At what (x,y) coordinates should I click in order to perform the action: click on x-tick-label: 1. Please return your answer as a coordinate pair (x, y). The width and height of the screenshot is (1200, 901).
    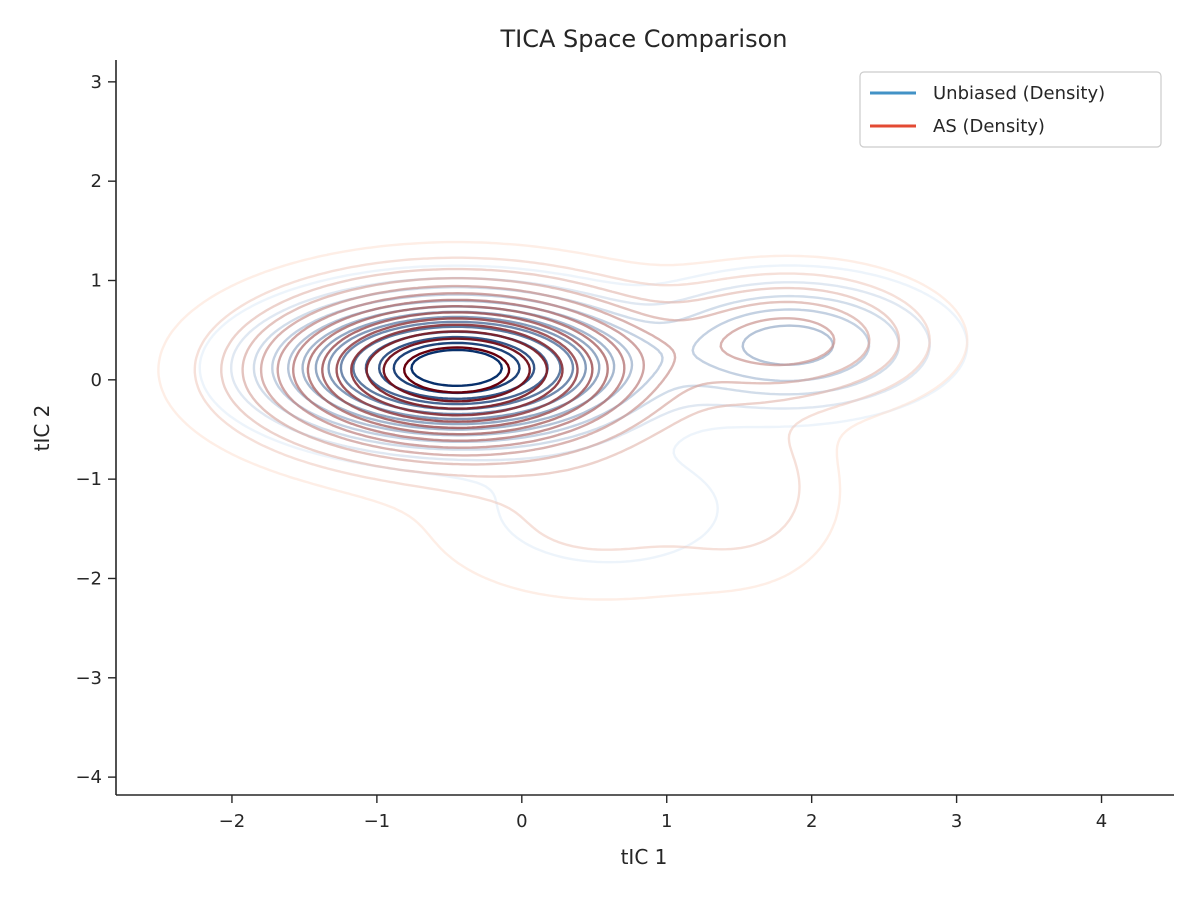
    Looking at the image, I should click on (666, 821).